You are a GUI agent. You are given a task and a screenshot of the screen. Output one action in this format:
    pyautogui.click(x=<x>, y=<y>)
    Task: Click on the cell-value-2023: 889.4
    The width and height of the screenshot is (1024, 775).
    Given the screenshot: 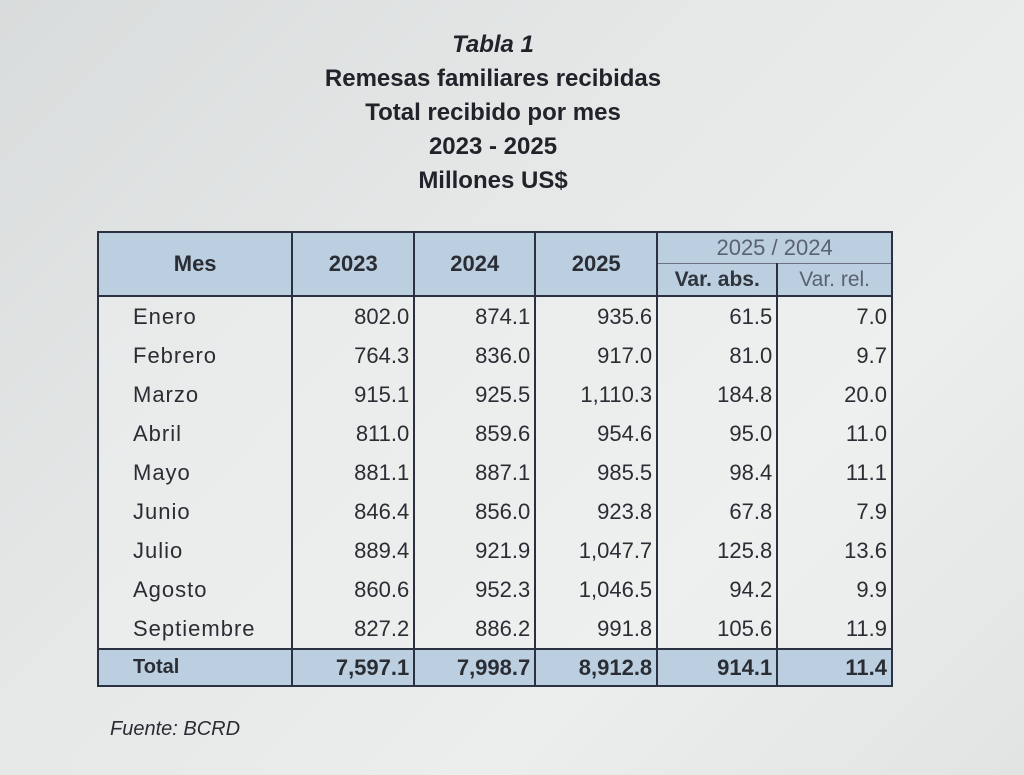 What is the action you would take?
    pyautogui.click(x=353, y=550)
    